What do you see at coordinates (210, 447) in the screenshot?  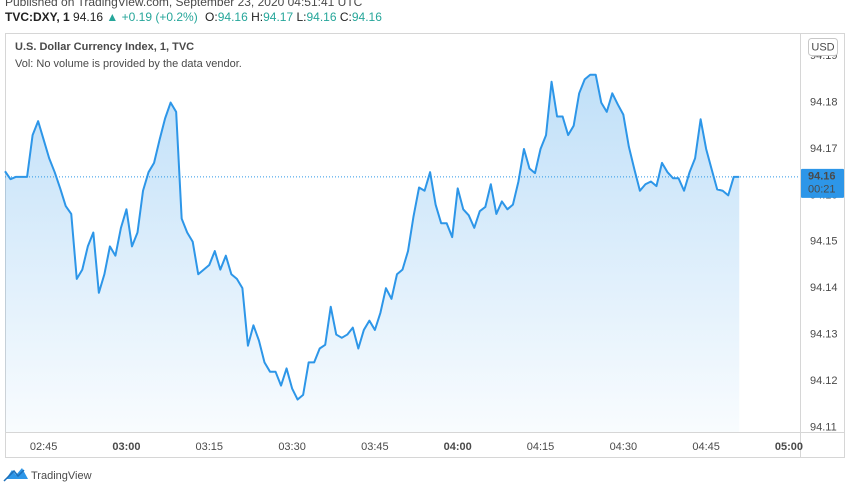 I see `x-tick-label: 03:15` at bounding box center [210, 447].